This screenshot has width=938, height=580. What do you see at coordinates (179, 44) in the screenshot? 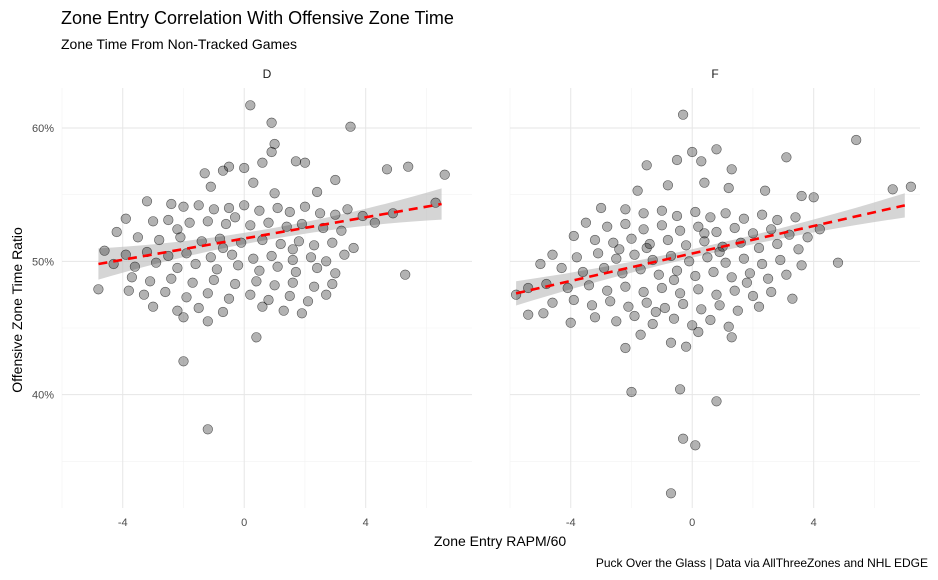
I see `chart-subtitle: Zone Time From Non-Tracked Games` at bounding box center [179, 44].